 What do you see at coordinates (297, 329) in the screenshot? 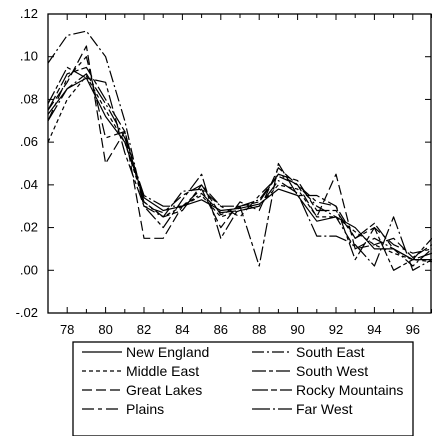
I see `x-tick-label: 90` at bounding box center [297, 329].